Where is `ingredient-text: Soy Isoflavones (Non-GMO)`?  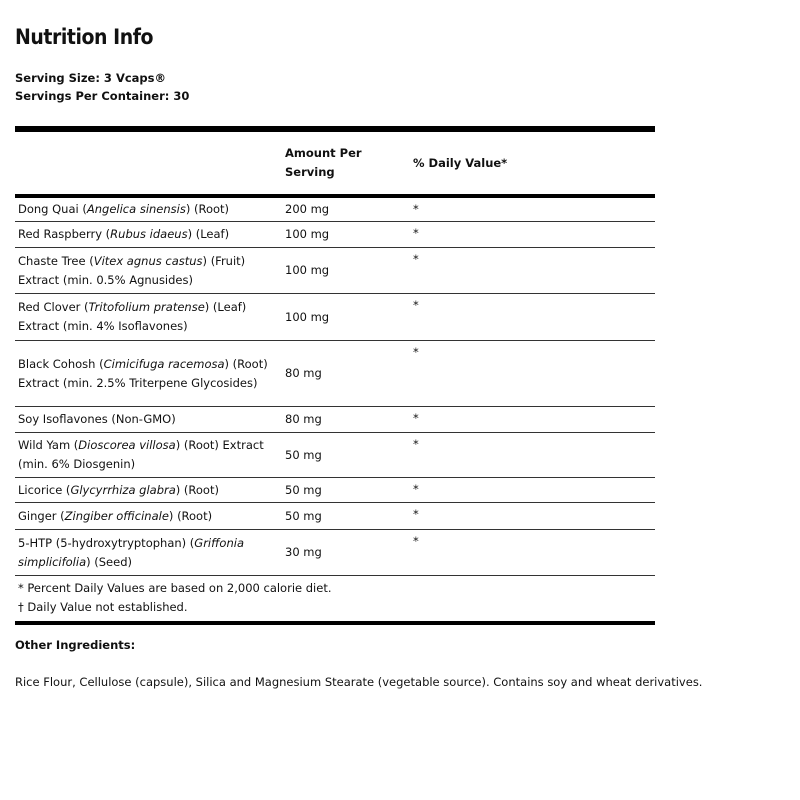 ingredient-text: Soy Isoflavones (Non-GMO) is located at coordinates (97, 419).